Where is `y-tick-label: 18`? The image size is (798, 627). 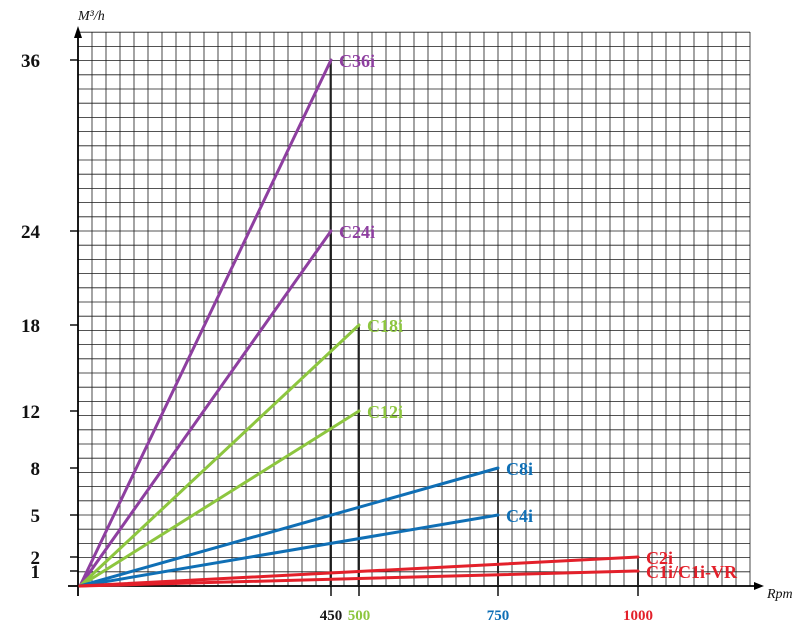
y-tick-label: 18 is located at coordinates (30, 326).